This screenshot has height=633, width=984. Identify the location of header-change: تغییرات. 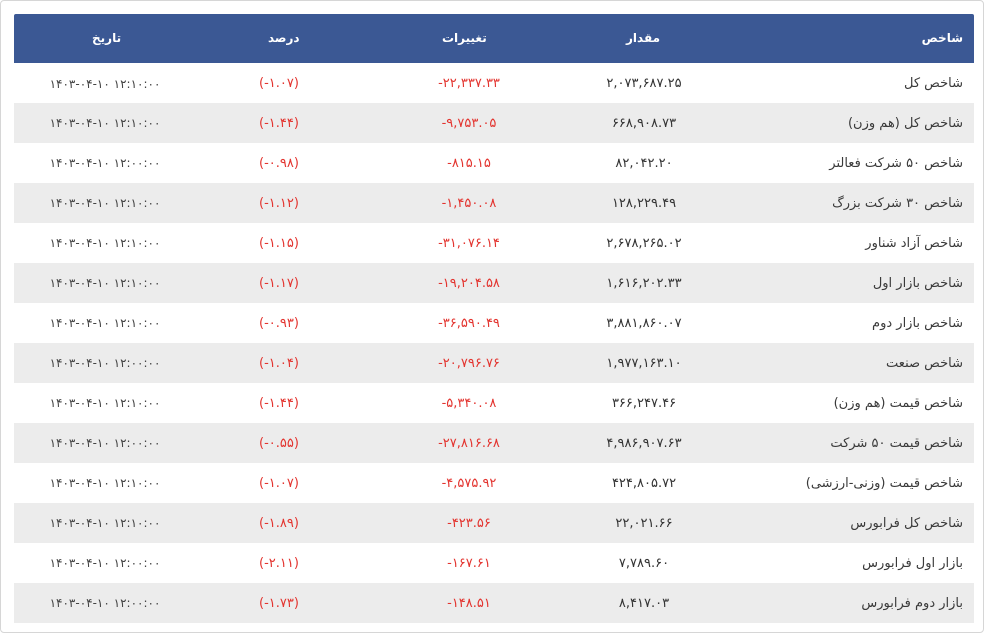
(464, 38).